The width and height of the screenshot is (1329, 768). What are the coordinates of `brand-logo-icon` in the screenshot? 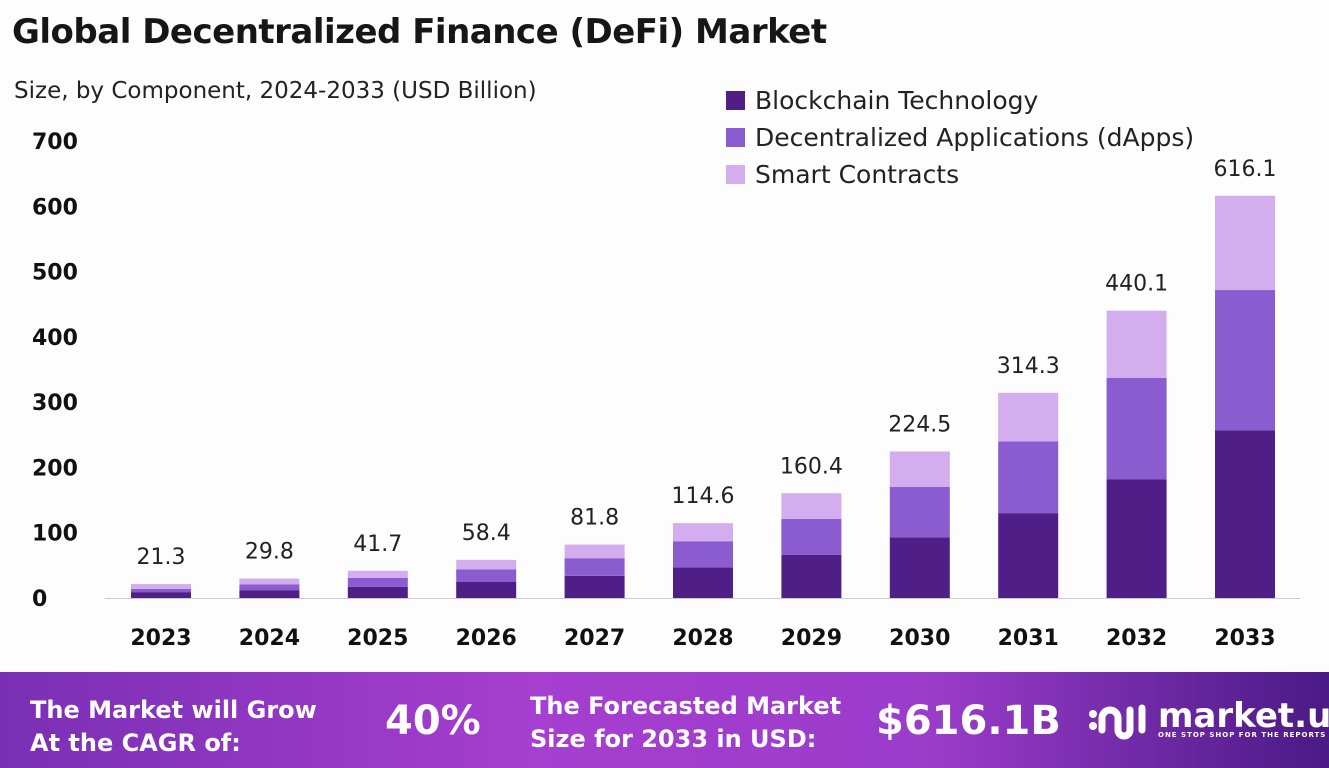 It's located at (1117, 722).